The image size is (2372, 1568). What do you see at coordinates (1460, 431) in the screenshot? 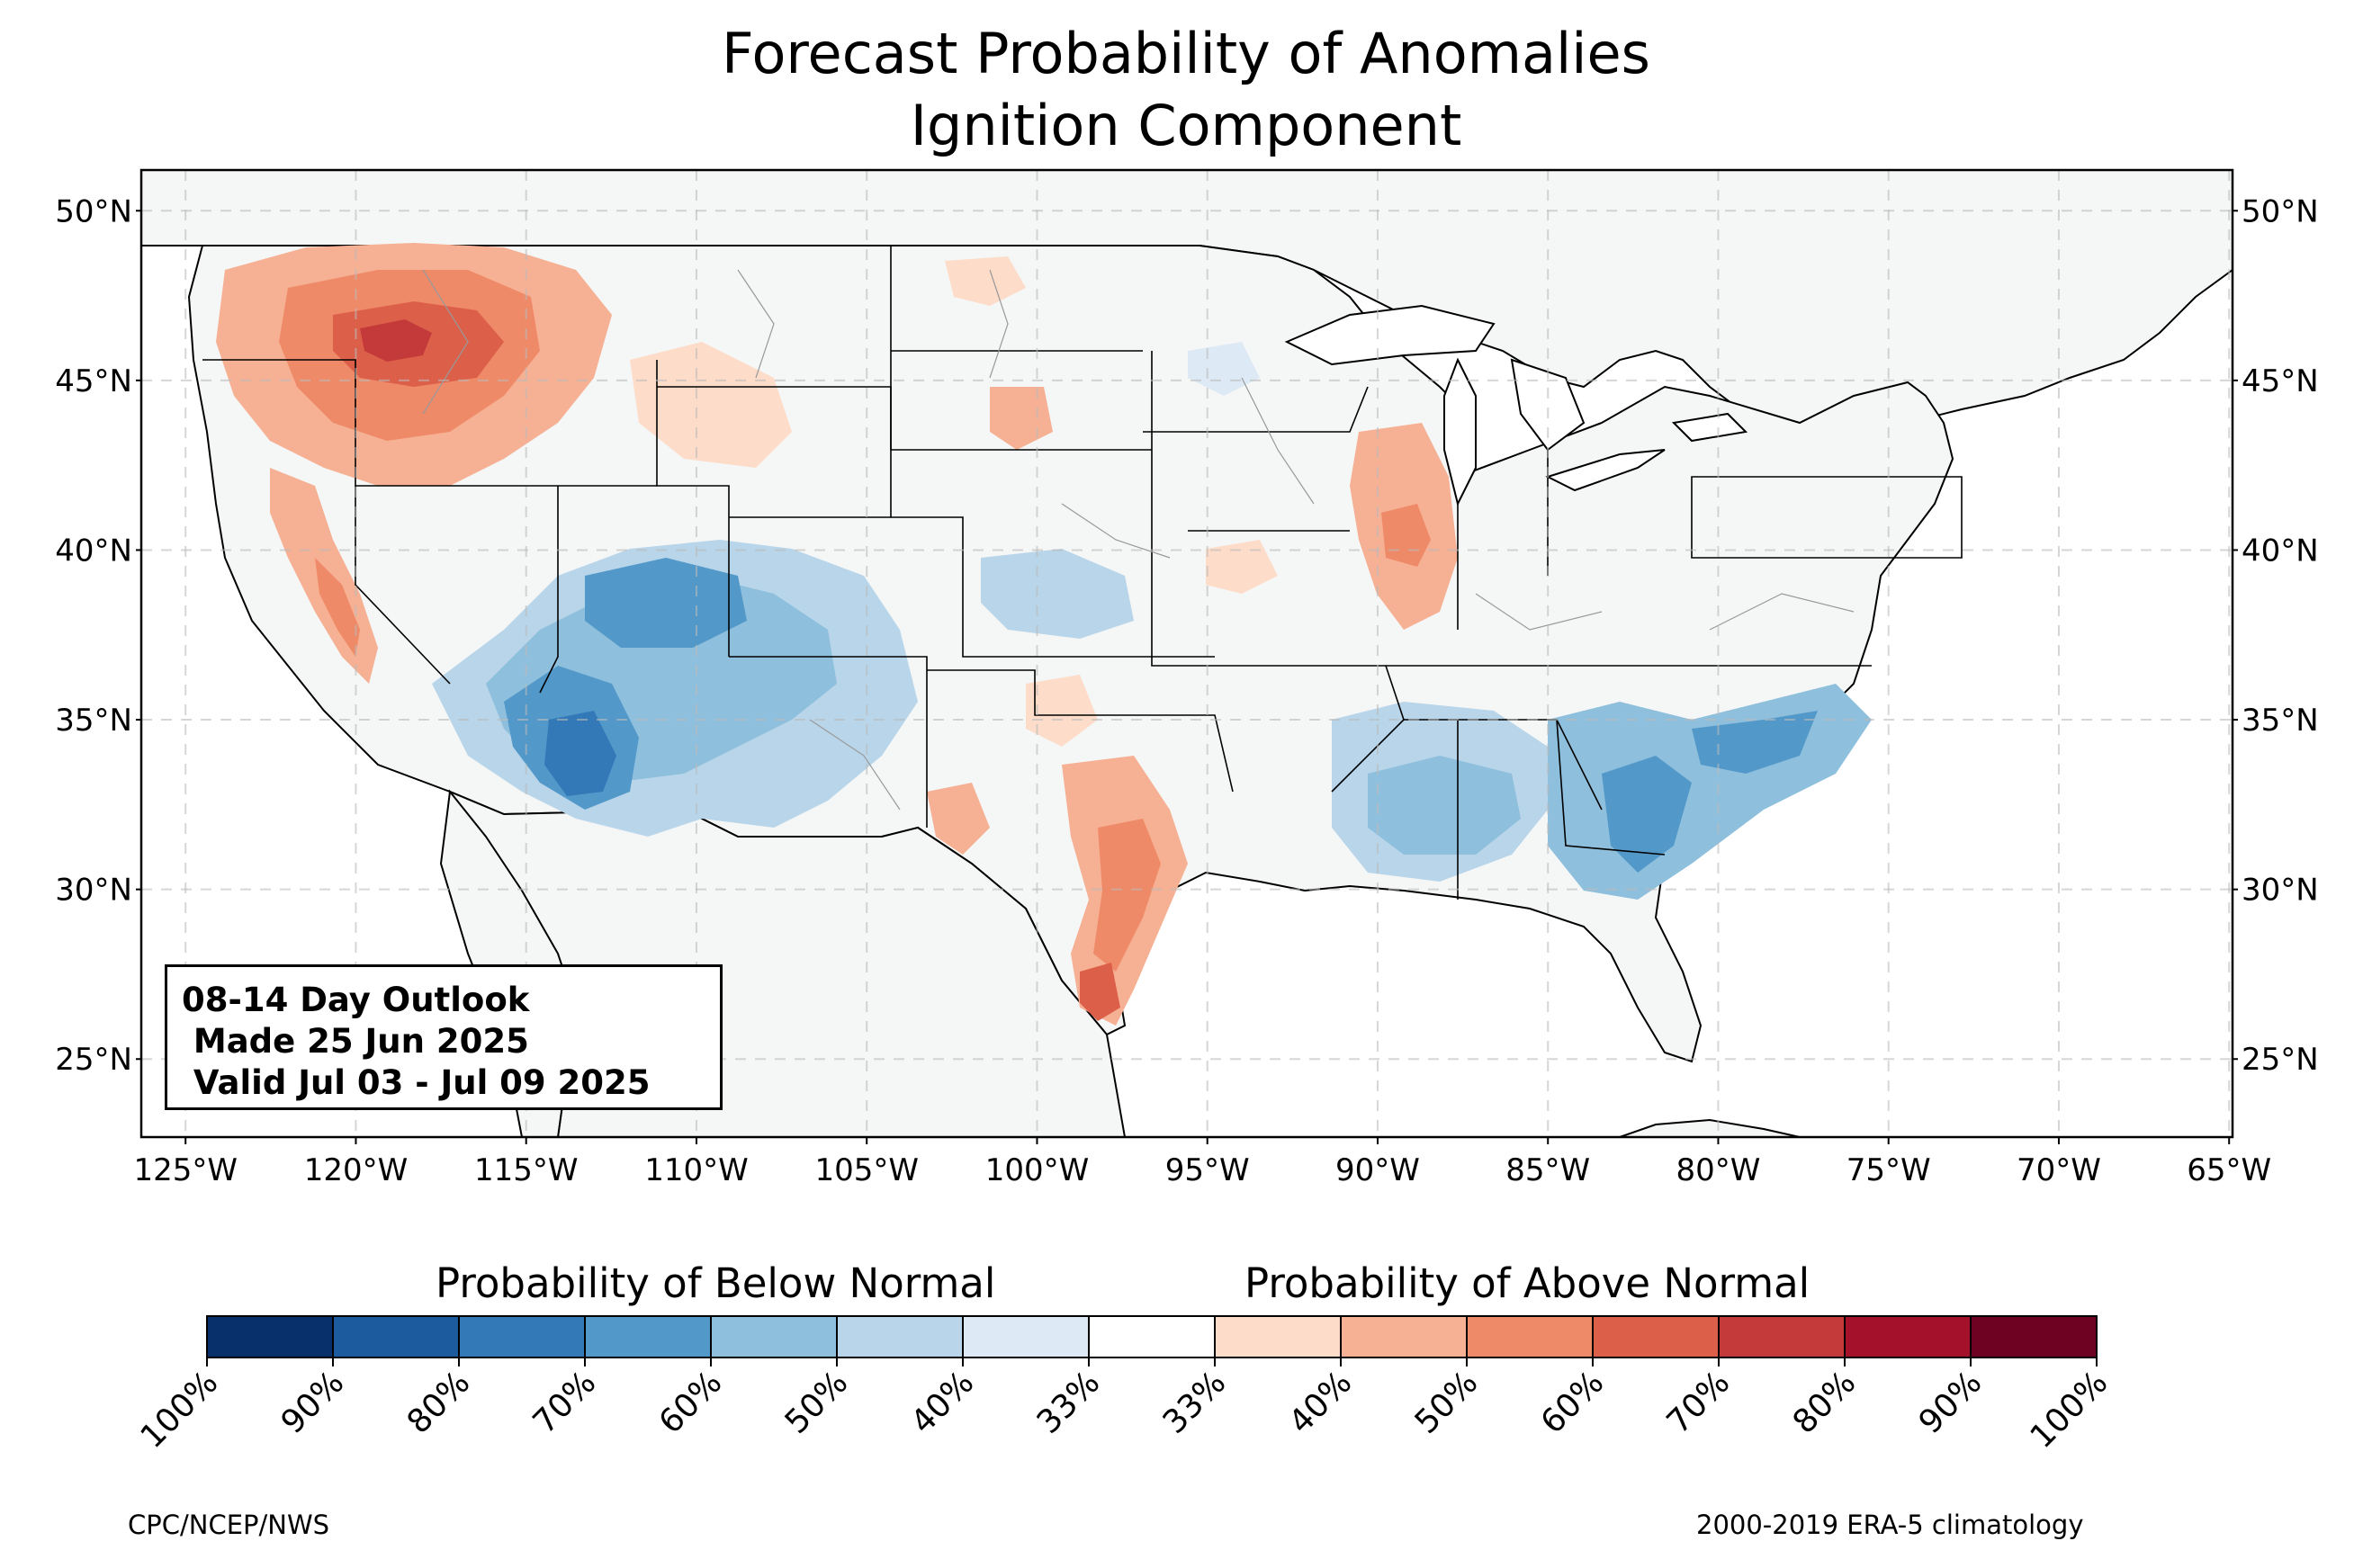
I see `lake-michigan` at bounding box center [1460, 431].